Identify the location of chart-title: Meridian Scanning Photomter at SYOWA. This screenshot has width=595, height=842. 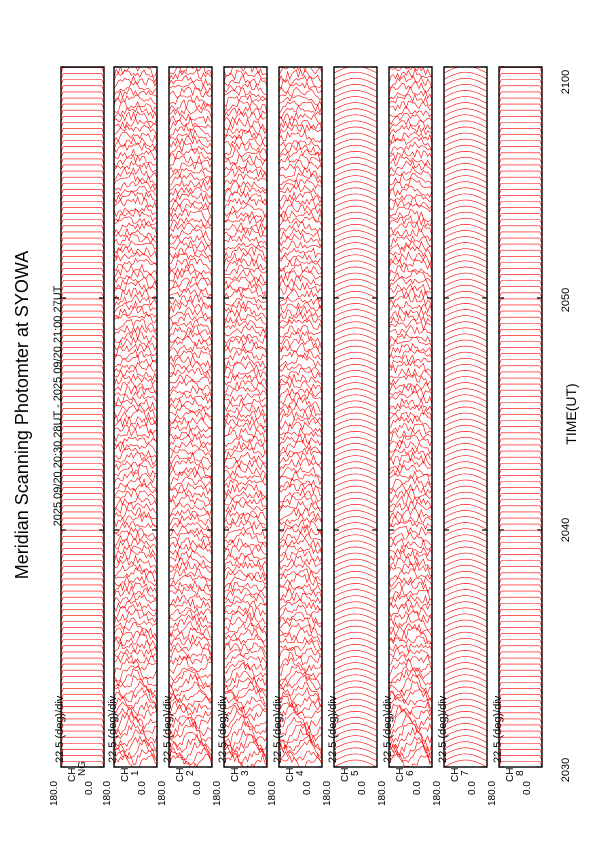
(22, 415).